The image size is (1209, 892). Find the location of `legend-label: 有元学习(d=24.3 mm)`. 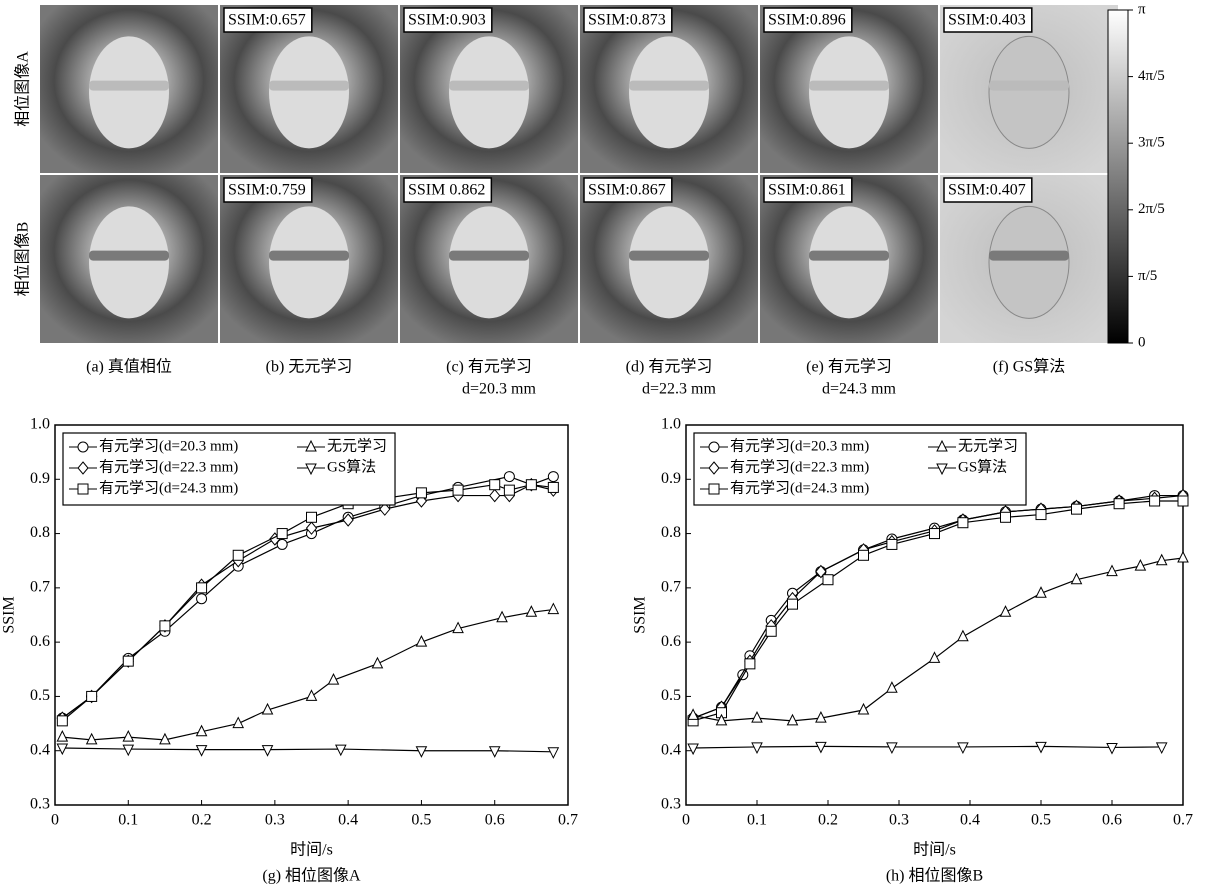

legend-label: 有元学习(d=24.3 mm) is located at coordinates (799, 487).